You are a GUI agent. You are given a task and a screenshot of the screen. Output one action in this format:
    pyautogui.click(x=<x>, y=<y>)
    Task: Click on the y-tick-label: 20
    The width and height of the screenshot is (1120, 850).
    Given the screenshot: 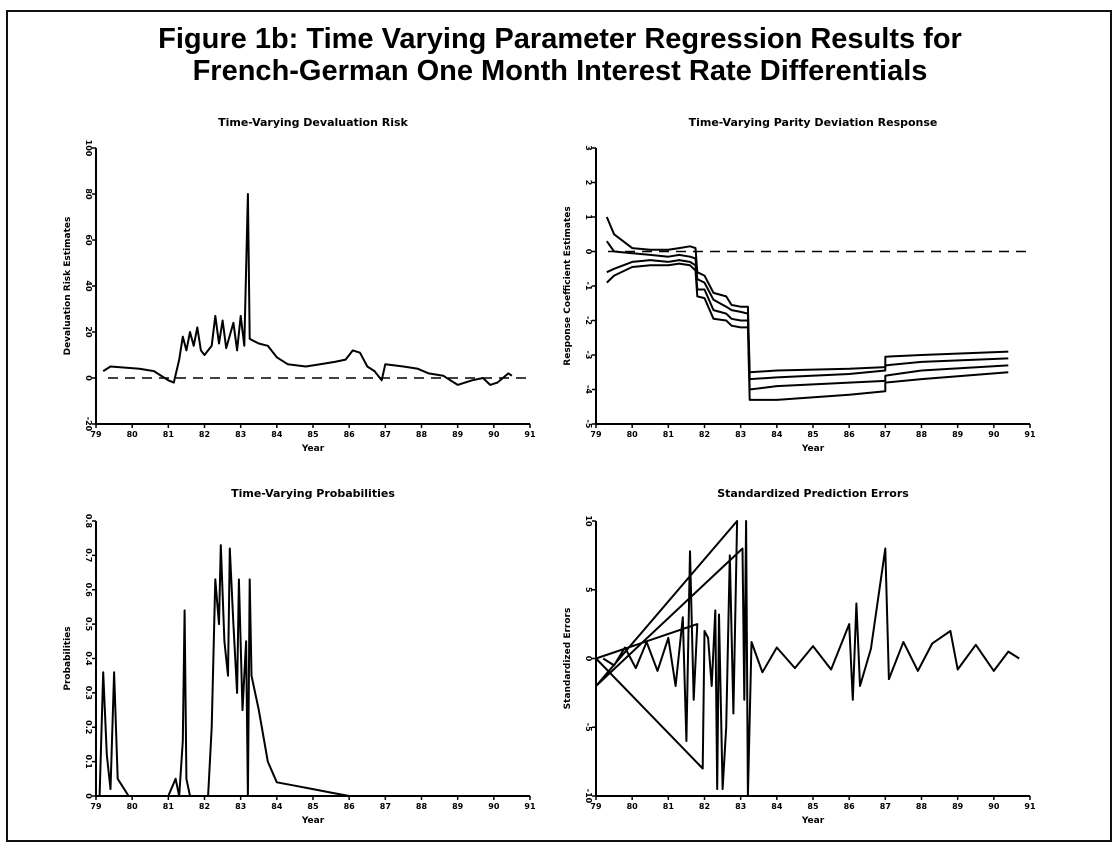 What is the action you would take?
    pyautogui.click(x=88, y=332)
    